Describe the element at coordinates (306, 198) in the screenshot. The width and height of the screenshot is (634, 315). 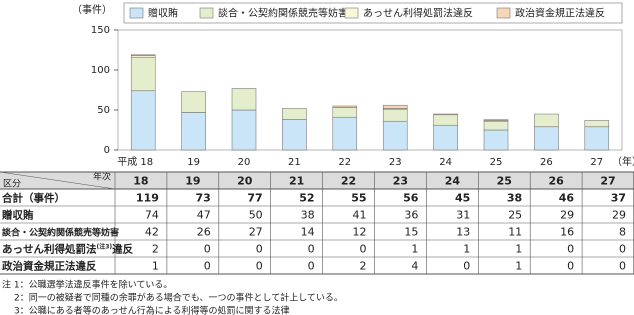
I see `table-cell: 52` at that location.